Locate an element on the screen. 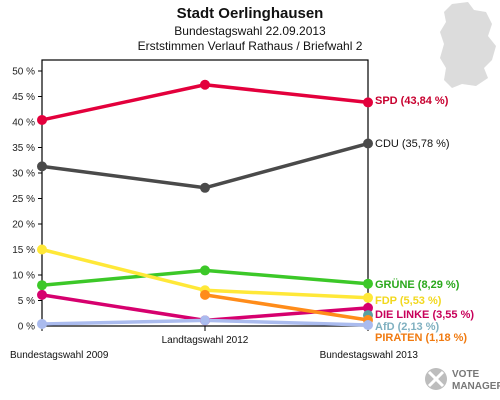  x-category-label: Landtagswahl 2012 is located at coordinates (205, 340).